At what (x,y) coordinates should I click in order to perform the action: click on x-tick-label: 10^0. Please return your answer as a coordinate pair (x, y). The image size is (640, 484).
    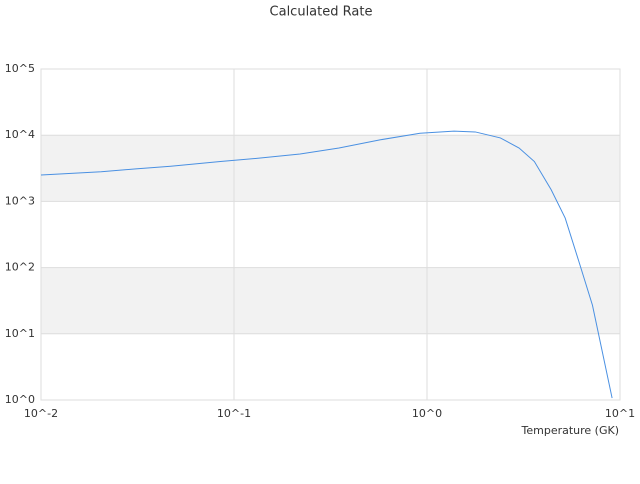
    Looking at the image, I should click on (427, 413).